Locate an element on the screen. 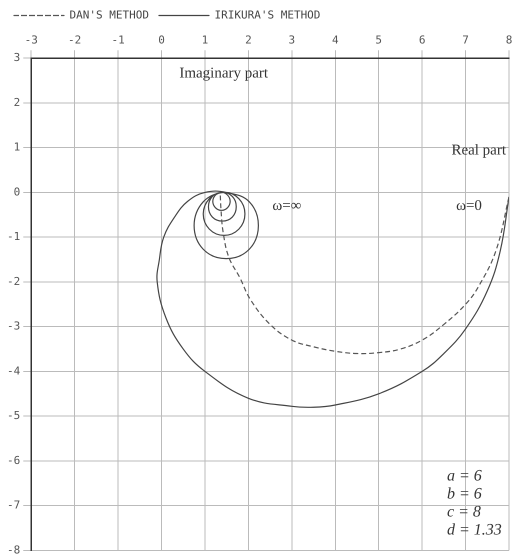 The image size is (519, 560). y-tick-label: -2 is located at coordinates (13, 281).